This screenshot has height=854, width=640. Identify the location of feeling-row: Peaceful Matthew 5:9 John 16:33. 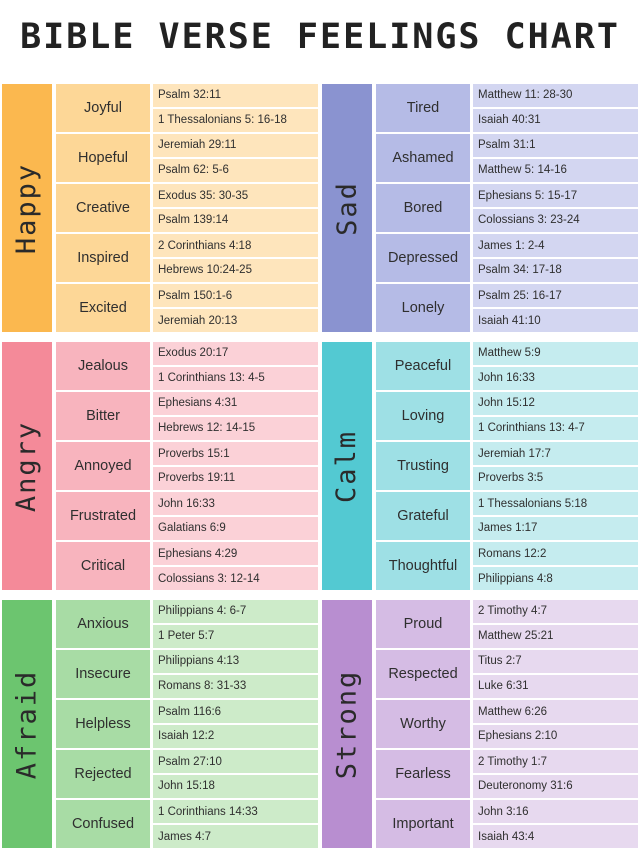
(507, 366).